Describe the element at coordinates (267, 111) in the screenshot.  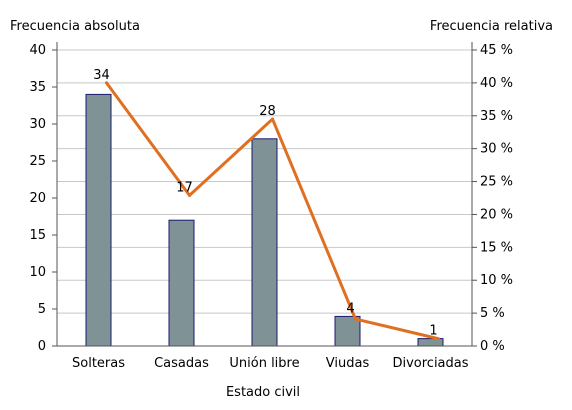
I see `data-label: 28` at that location.